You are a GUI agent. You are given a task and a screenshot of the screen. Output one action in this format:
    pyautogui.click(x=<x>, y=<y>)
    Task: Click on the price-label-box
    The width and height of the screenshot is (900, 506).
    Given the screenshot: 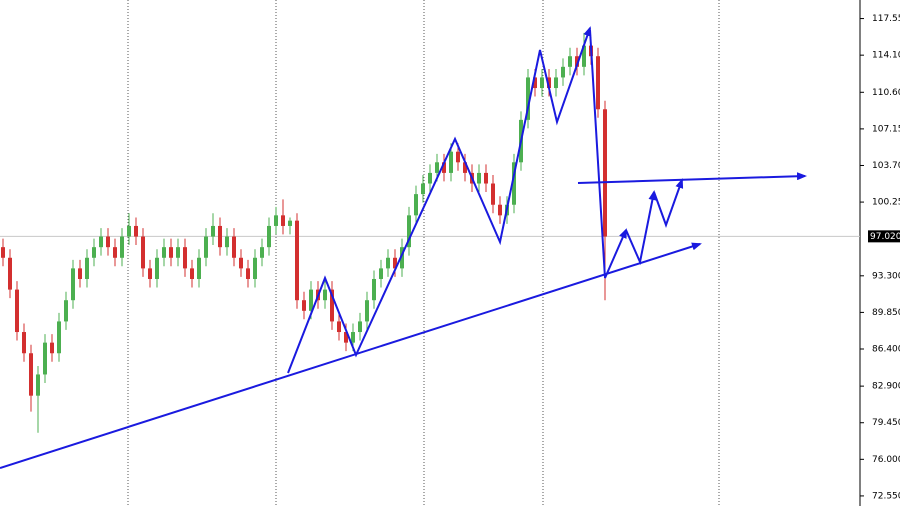 What is the action you would take?
    pyautogui.click(x=884, y=236)
    